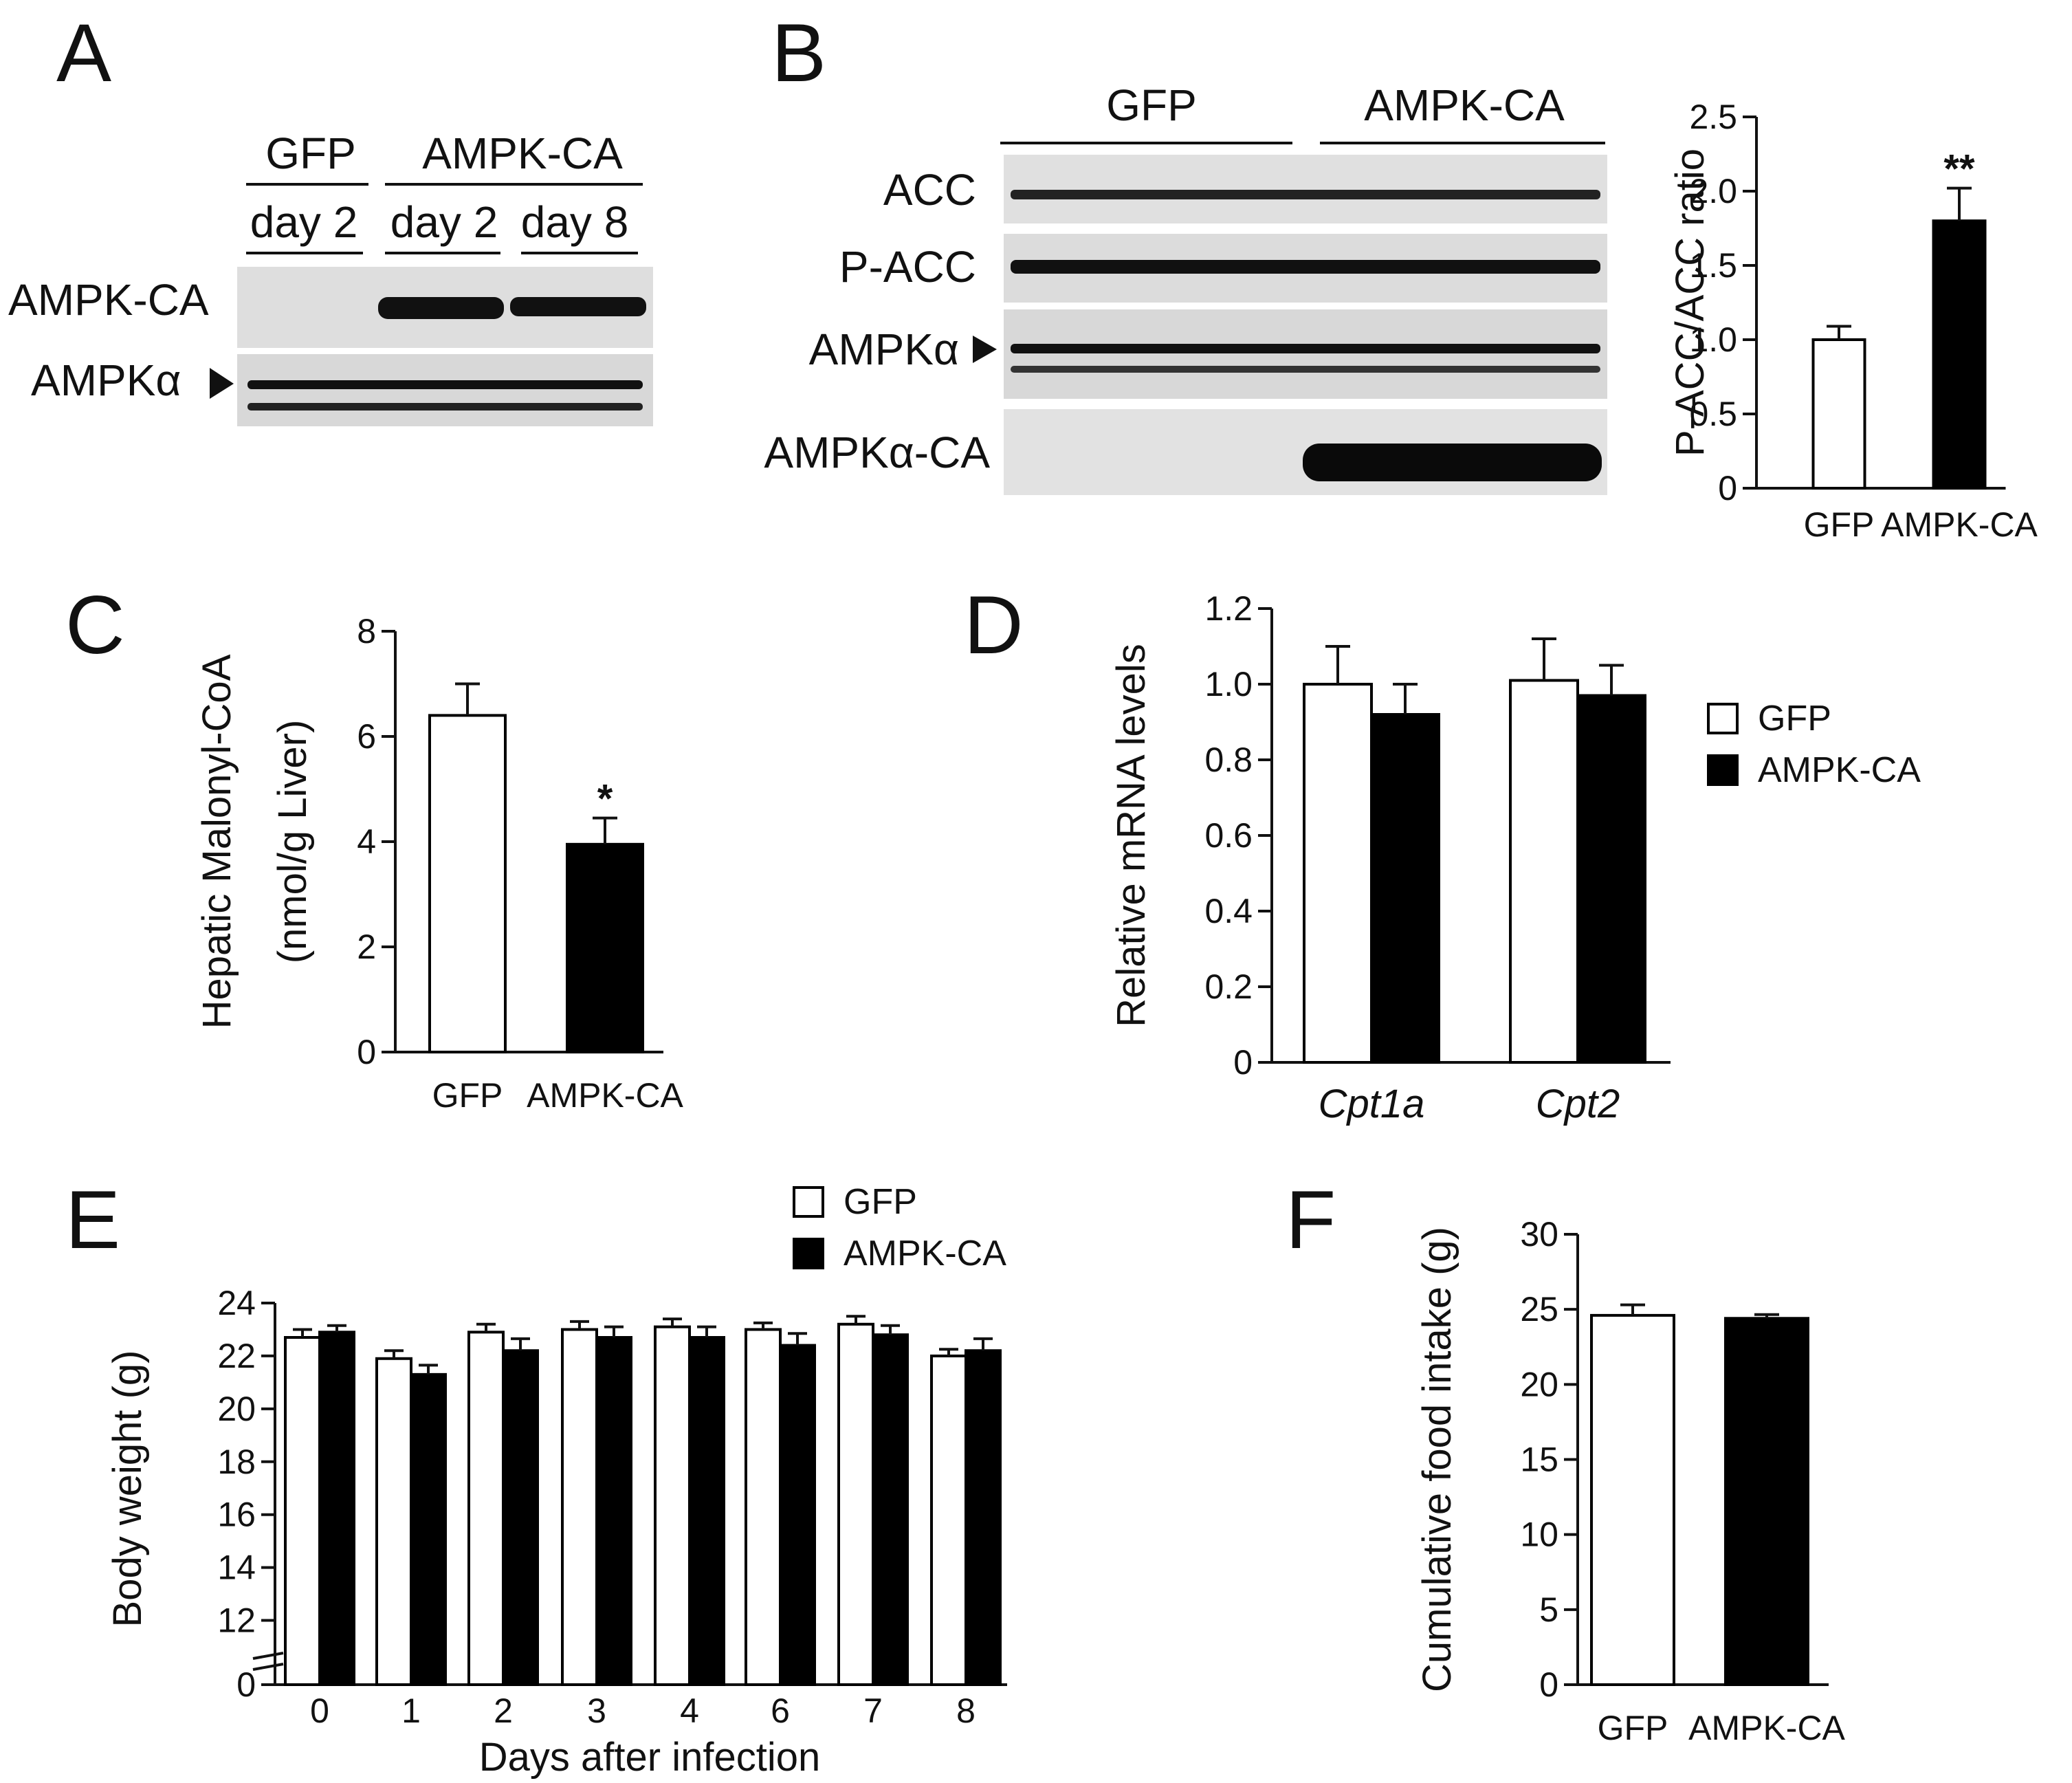 The height and width of the screenshot is (1783, 2072). What do you see at coordinates (367, 947) in the screenshot?
I see `y-tick-label: 2` at bounding box center [367, 947].